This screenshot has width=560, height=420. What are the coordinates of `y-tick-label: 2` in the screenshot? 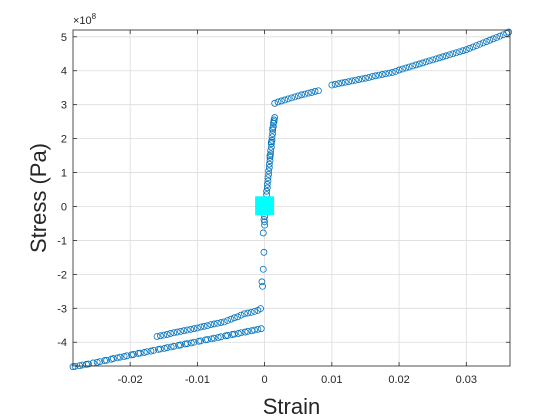 It's located at (64, 140).